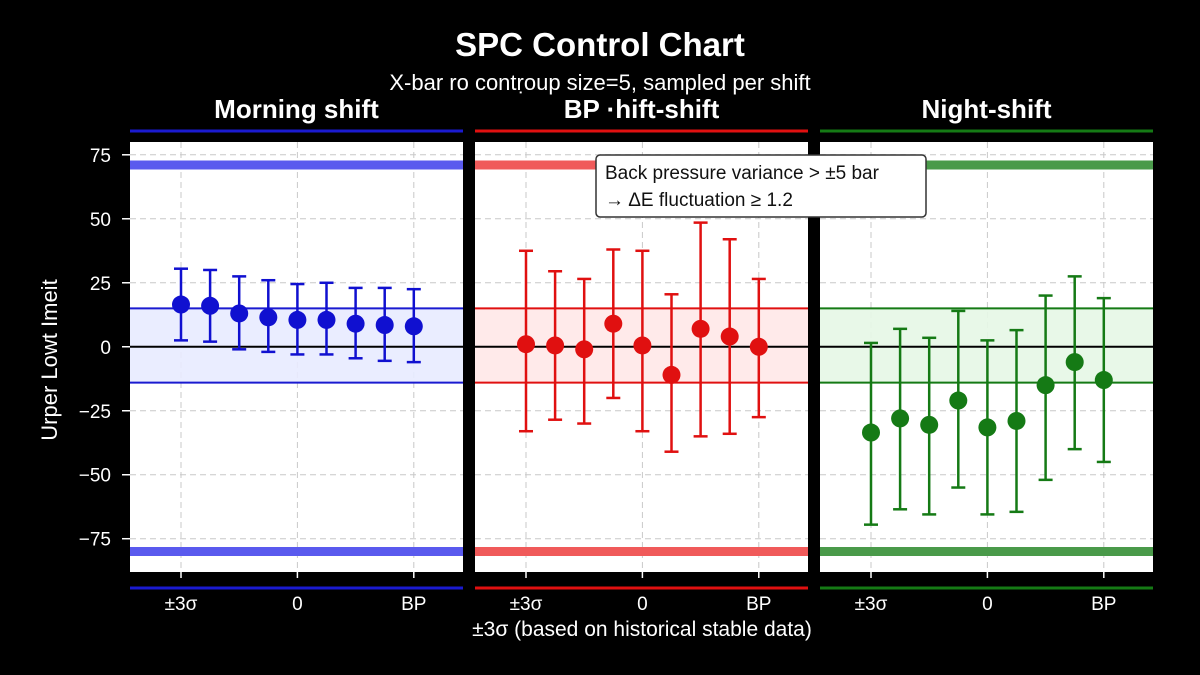  I want to click on annotation-line-2: → ΔE fluctuation ≥ 1.2, so click(699, 200).